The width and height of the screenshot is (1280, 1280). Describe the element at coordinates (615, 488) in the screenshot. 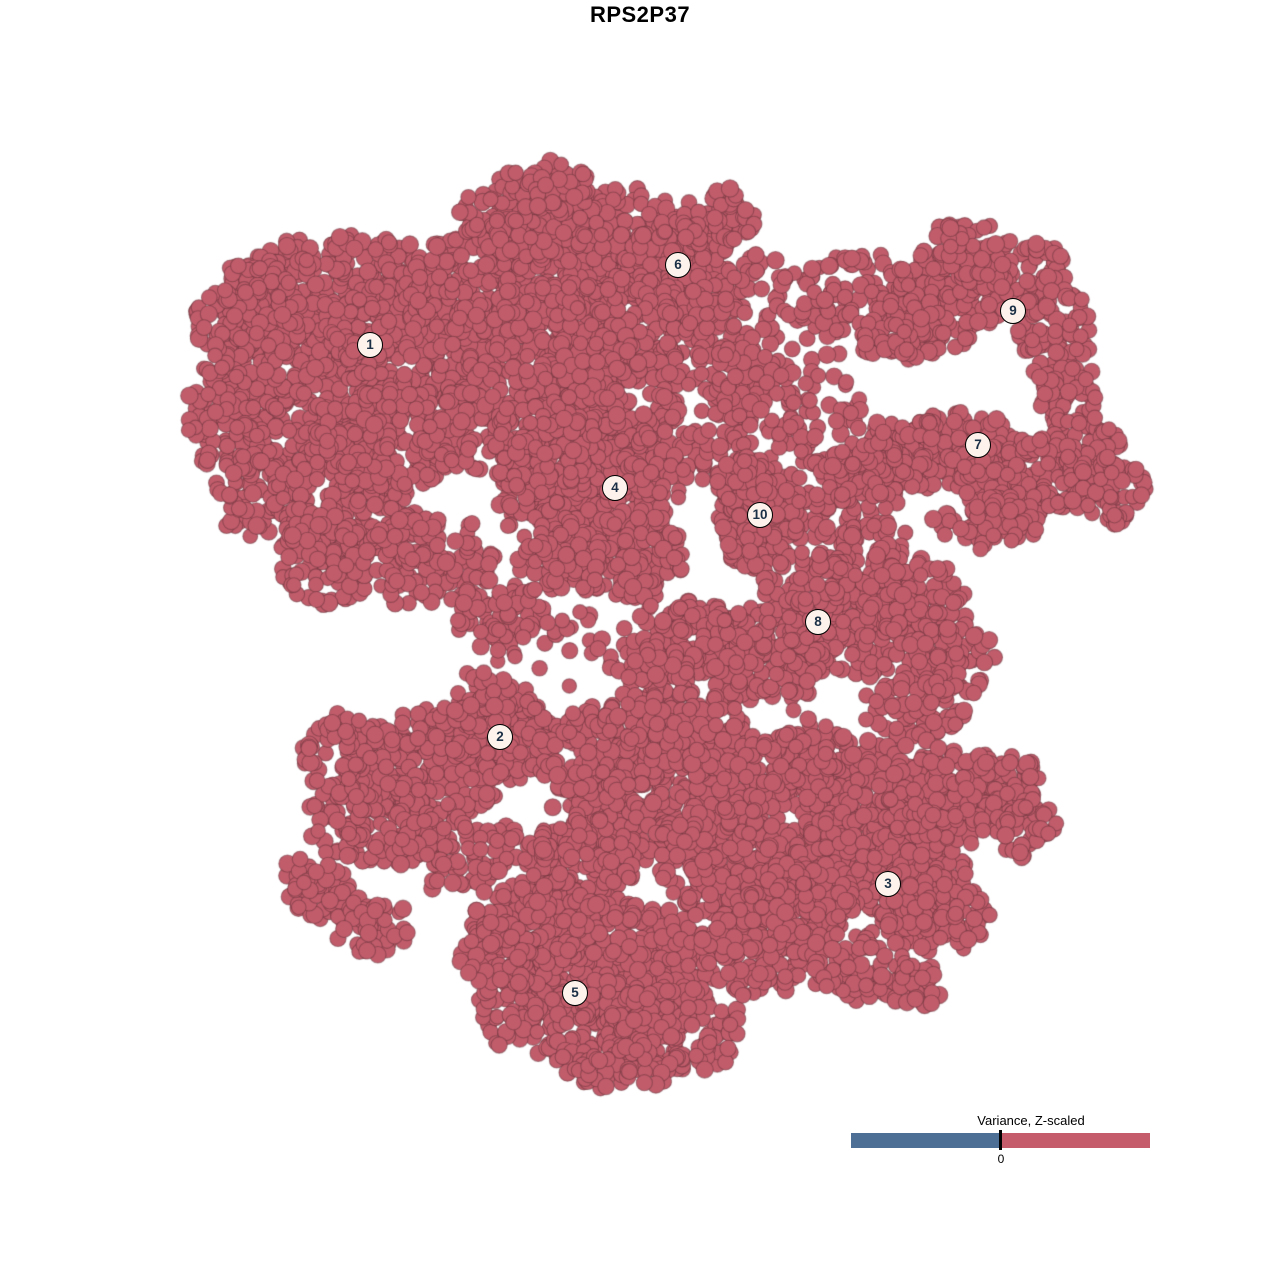

I see `cluster-label-4: 4` at that location.